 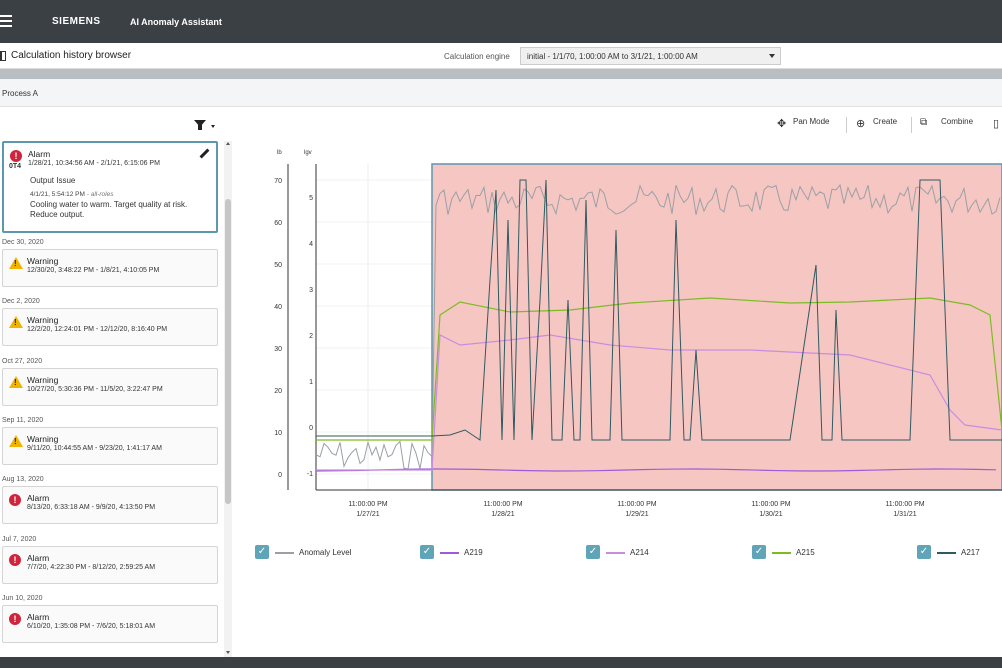 I want to click on y-left-tick-label: 0, so click(x=280, y=475).